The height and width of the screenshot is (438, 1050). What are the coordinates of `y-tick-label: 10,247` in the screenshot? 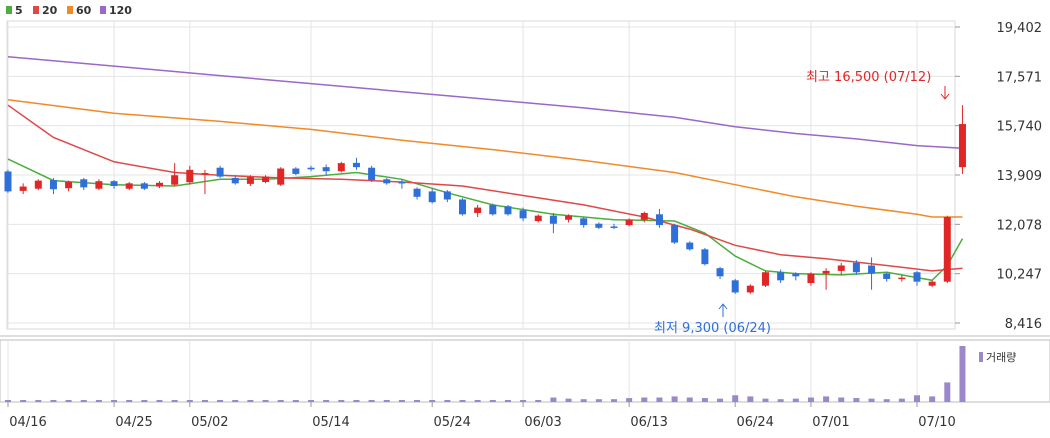 It's located at (1020, 275).